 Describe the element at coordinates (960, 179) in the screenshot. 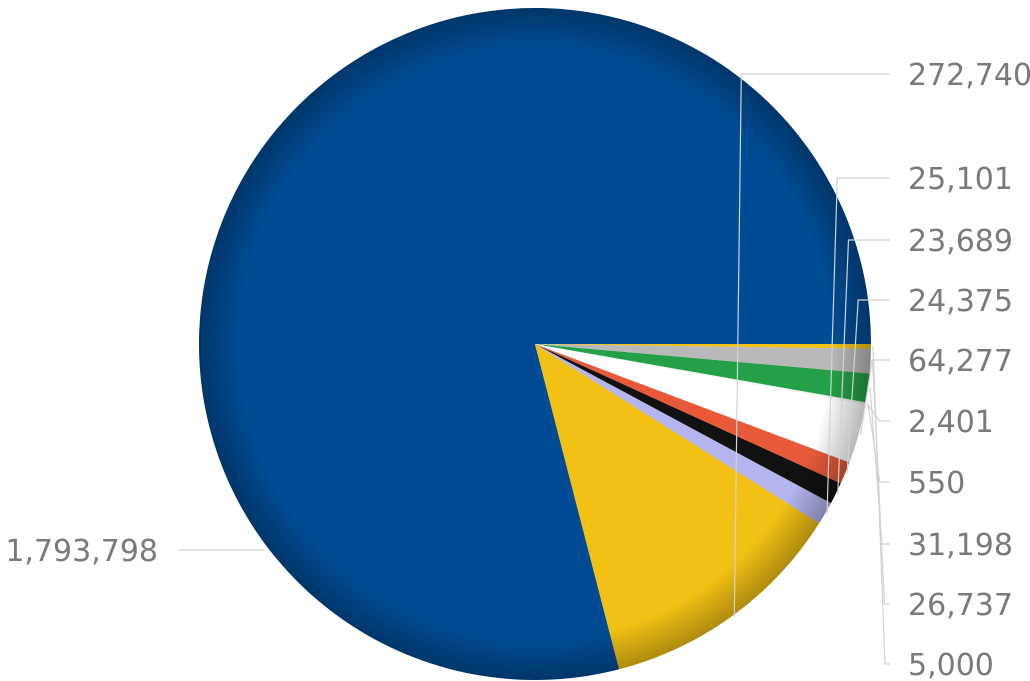

I see `data-label-2: 25,101` at that location.